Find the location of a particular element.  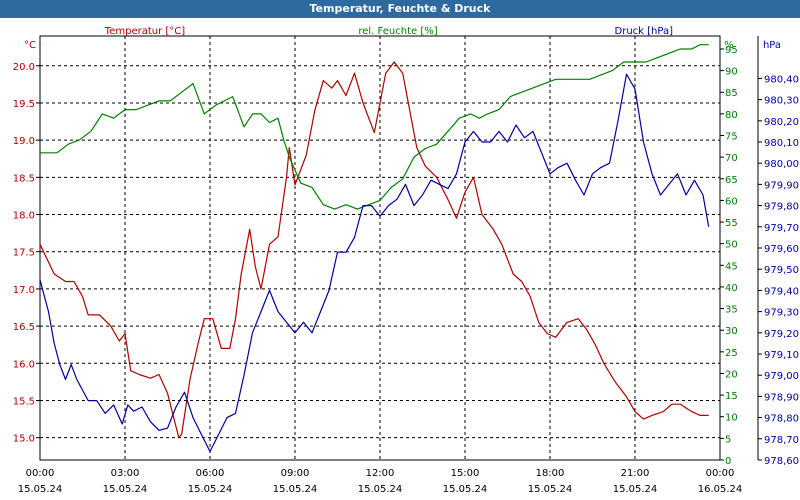

y-tick-humidity: 15 is located at coordinates (731, 396).